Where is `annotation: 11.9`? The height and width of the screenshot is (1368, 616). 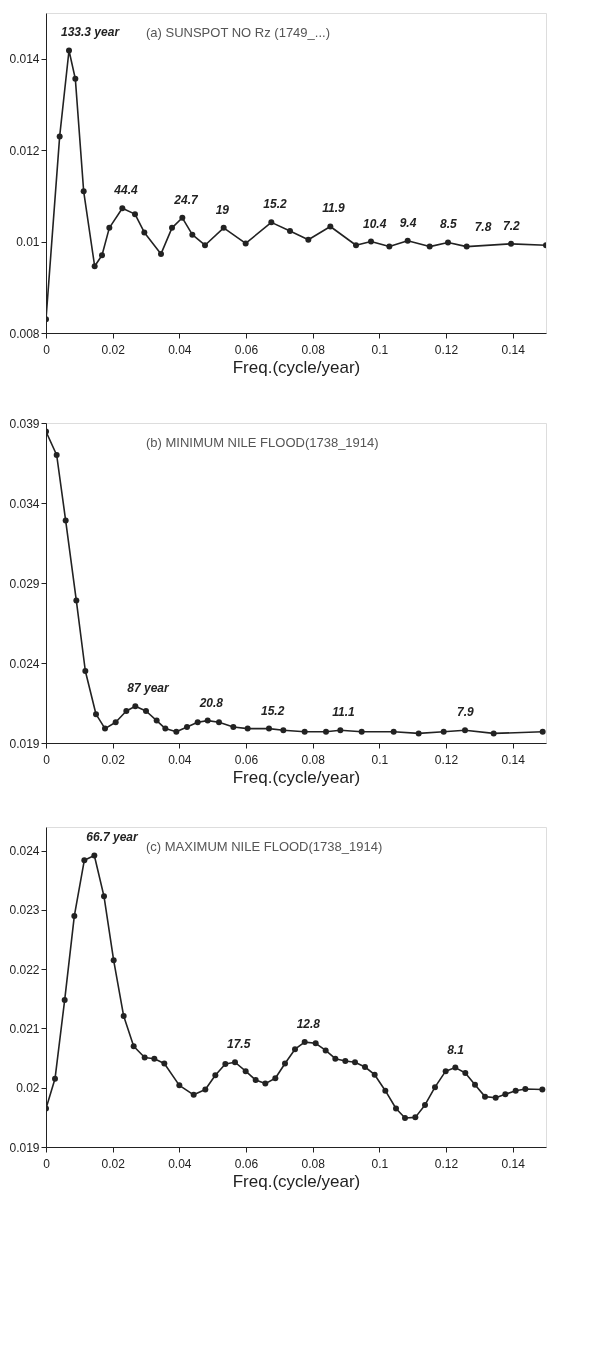 annotation: 11.9 is located at coordinates (334, 208).